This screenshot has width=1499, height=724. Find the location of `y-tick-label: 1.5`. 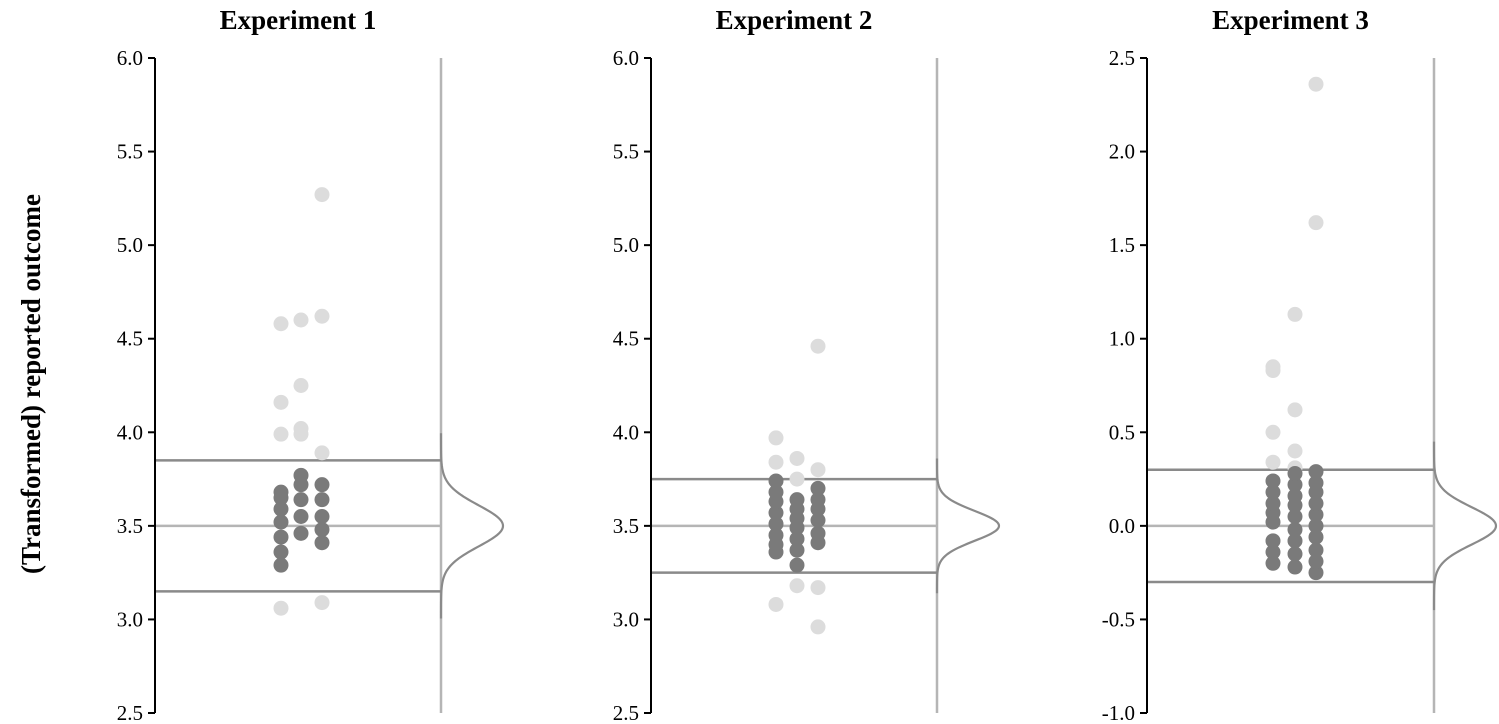

y-tick-label: 1.5 is located at coordinates (1122, 245).